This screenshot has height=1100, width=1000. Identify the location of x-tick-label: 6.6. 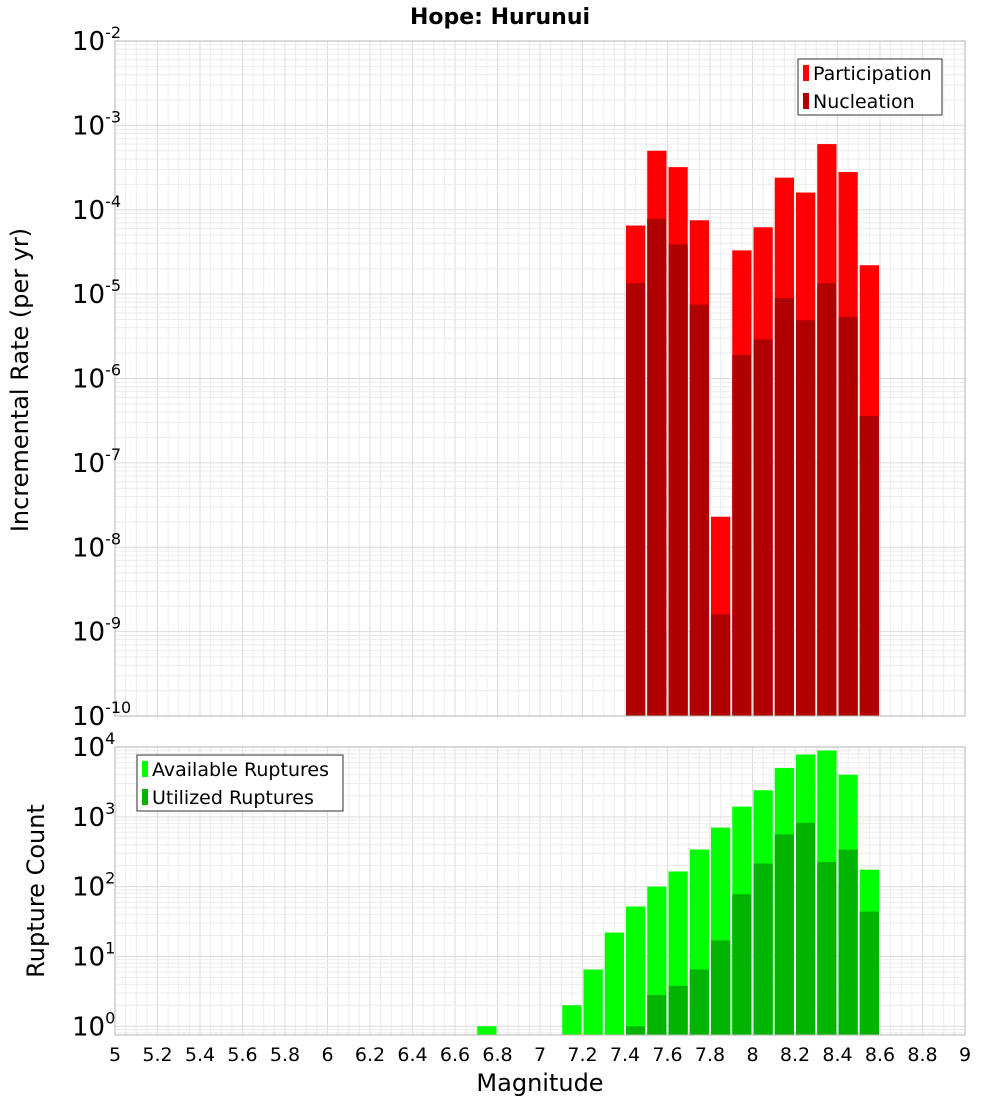
(455, 1055).